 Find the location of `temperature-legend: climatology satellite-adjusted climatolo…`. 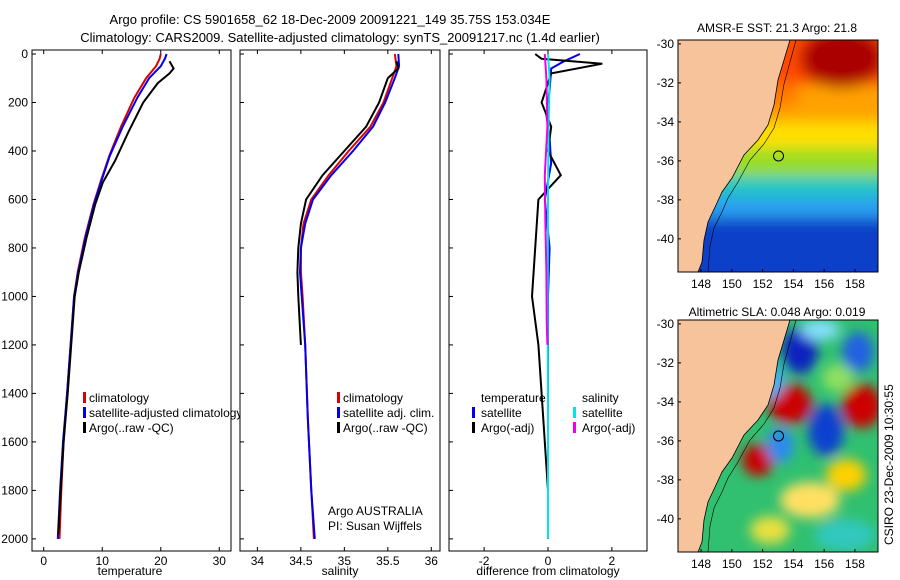

temperature-legend: climatology satellite-adjusted climatolo… is located at coordinates (162, 413).